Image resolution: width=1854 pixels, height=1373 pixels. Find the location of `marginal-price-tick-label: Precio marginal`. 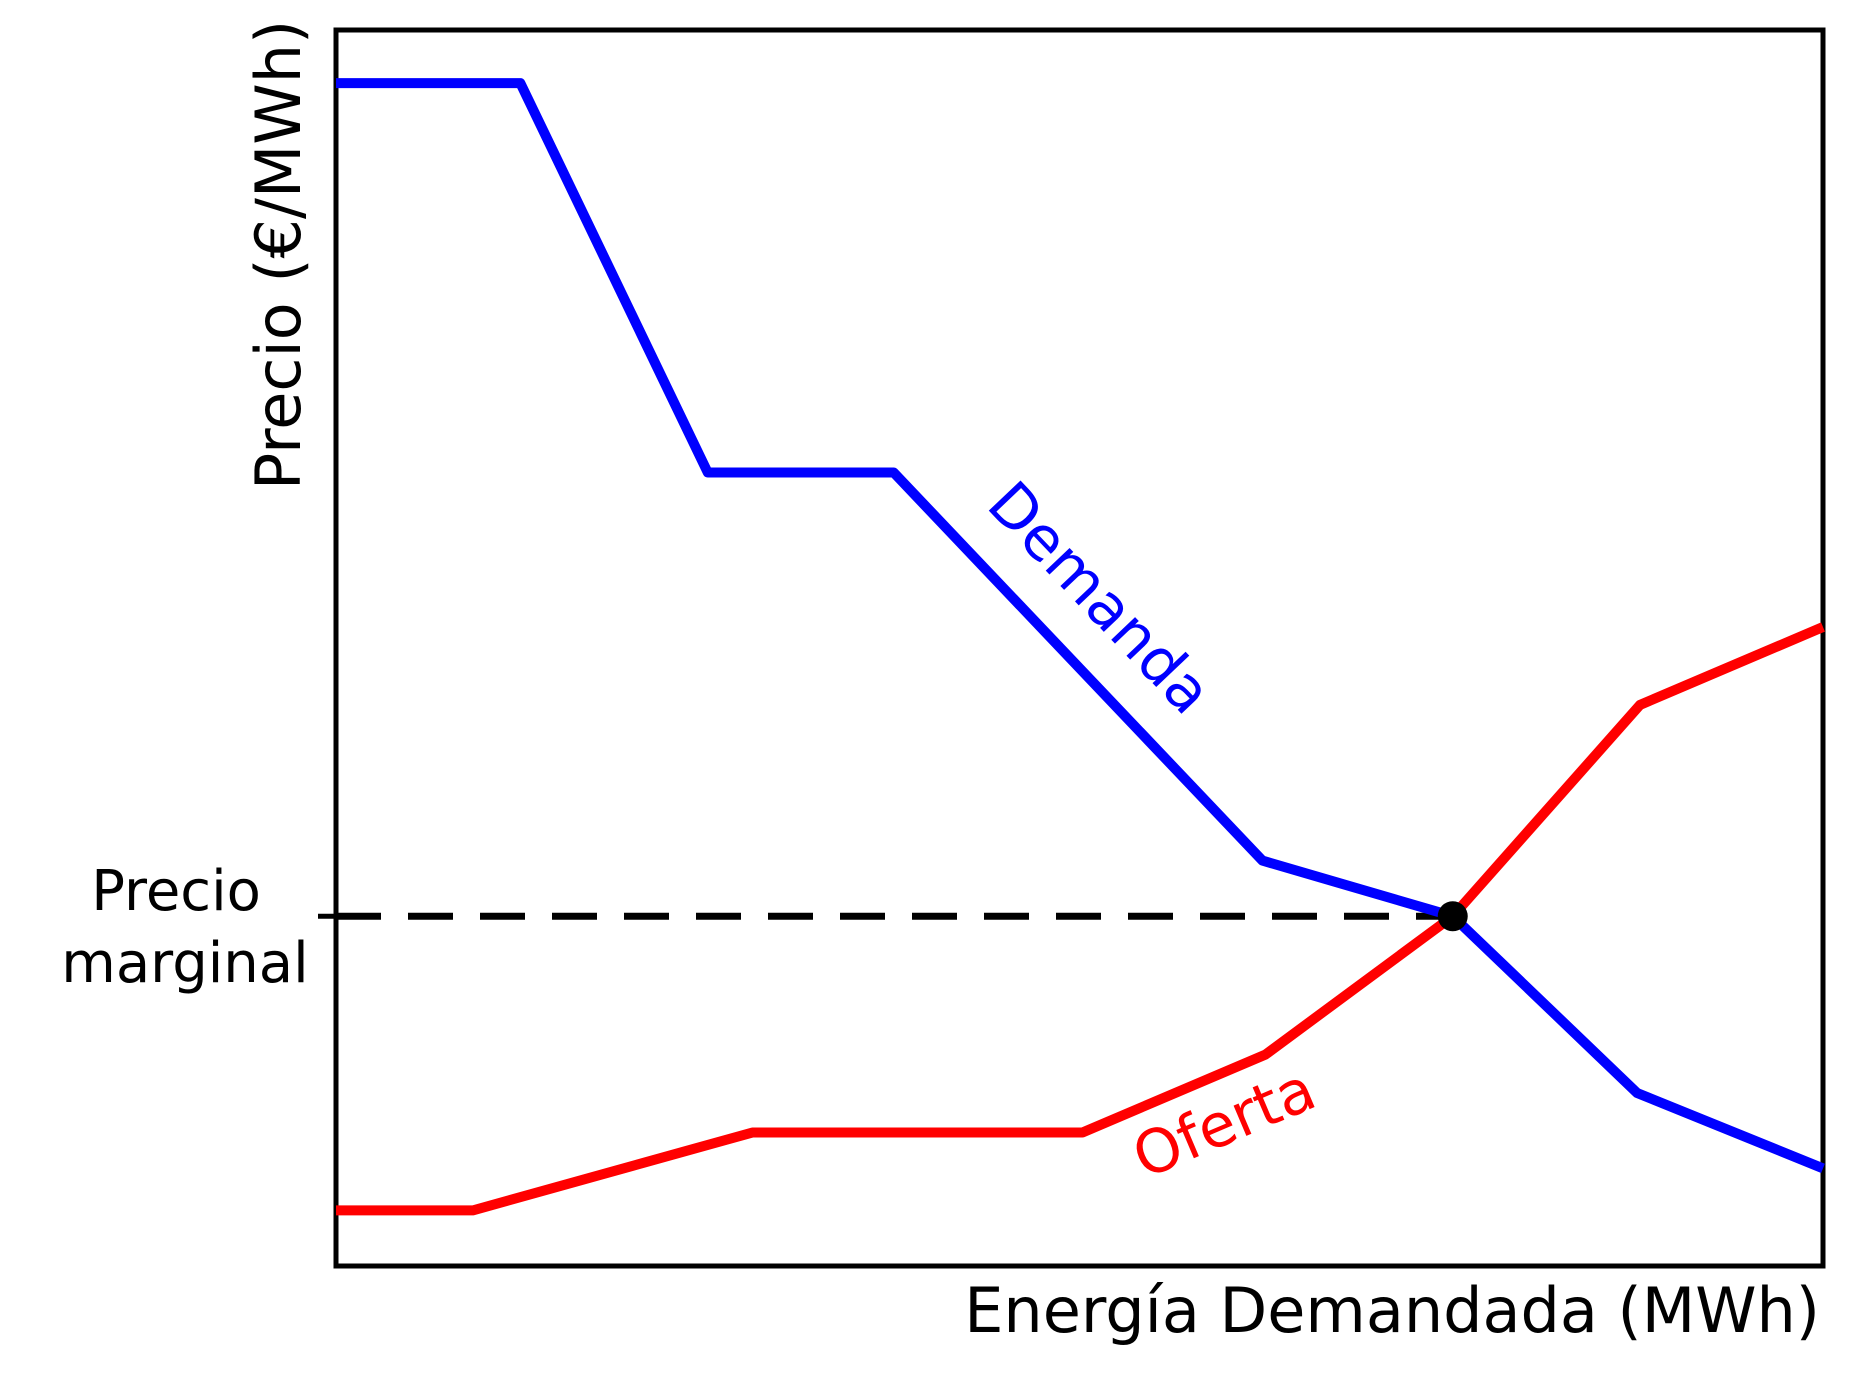

marginal-price-tick-label: Precio marginal is located at coordinates (184, 927).